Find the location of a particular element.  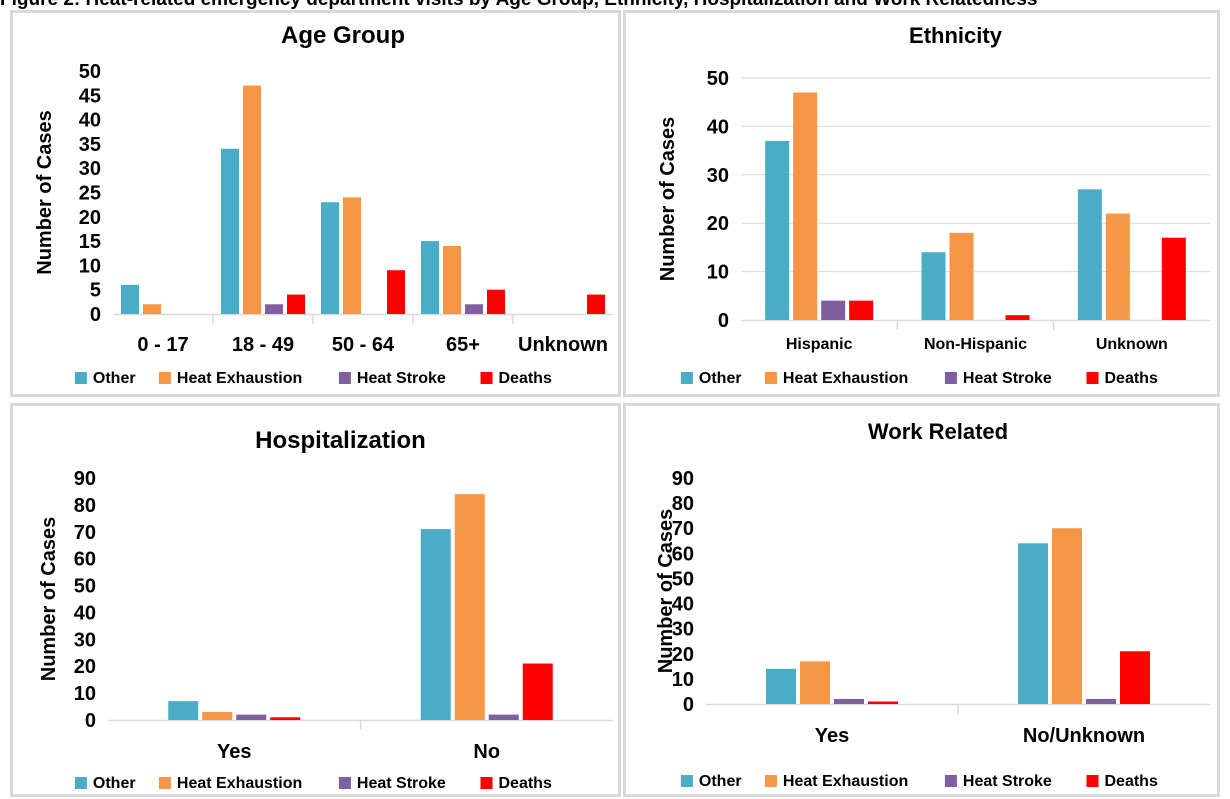

x-tick-label: 65+ is located at coordinates (463, 345).